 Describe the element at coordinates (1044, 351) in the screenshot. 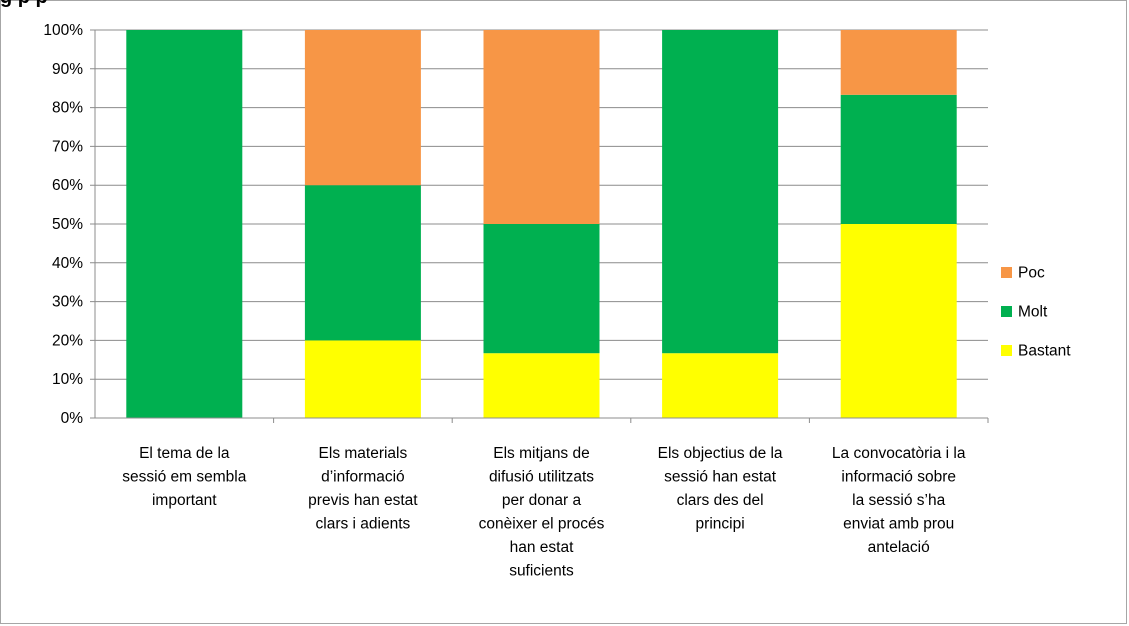

I see `legend-label-bastant: Bastant` at that location.